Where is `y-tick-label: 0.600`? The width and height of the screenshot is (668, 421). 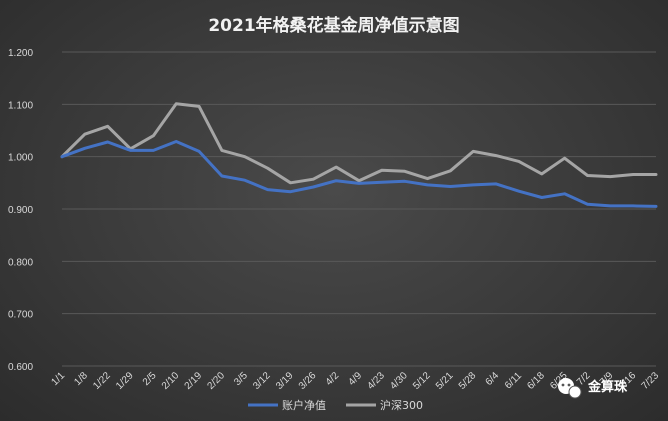 y-tick-label: 0.600 is located at coordinates (20, 367).